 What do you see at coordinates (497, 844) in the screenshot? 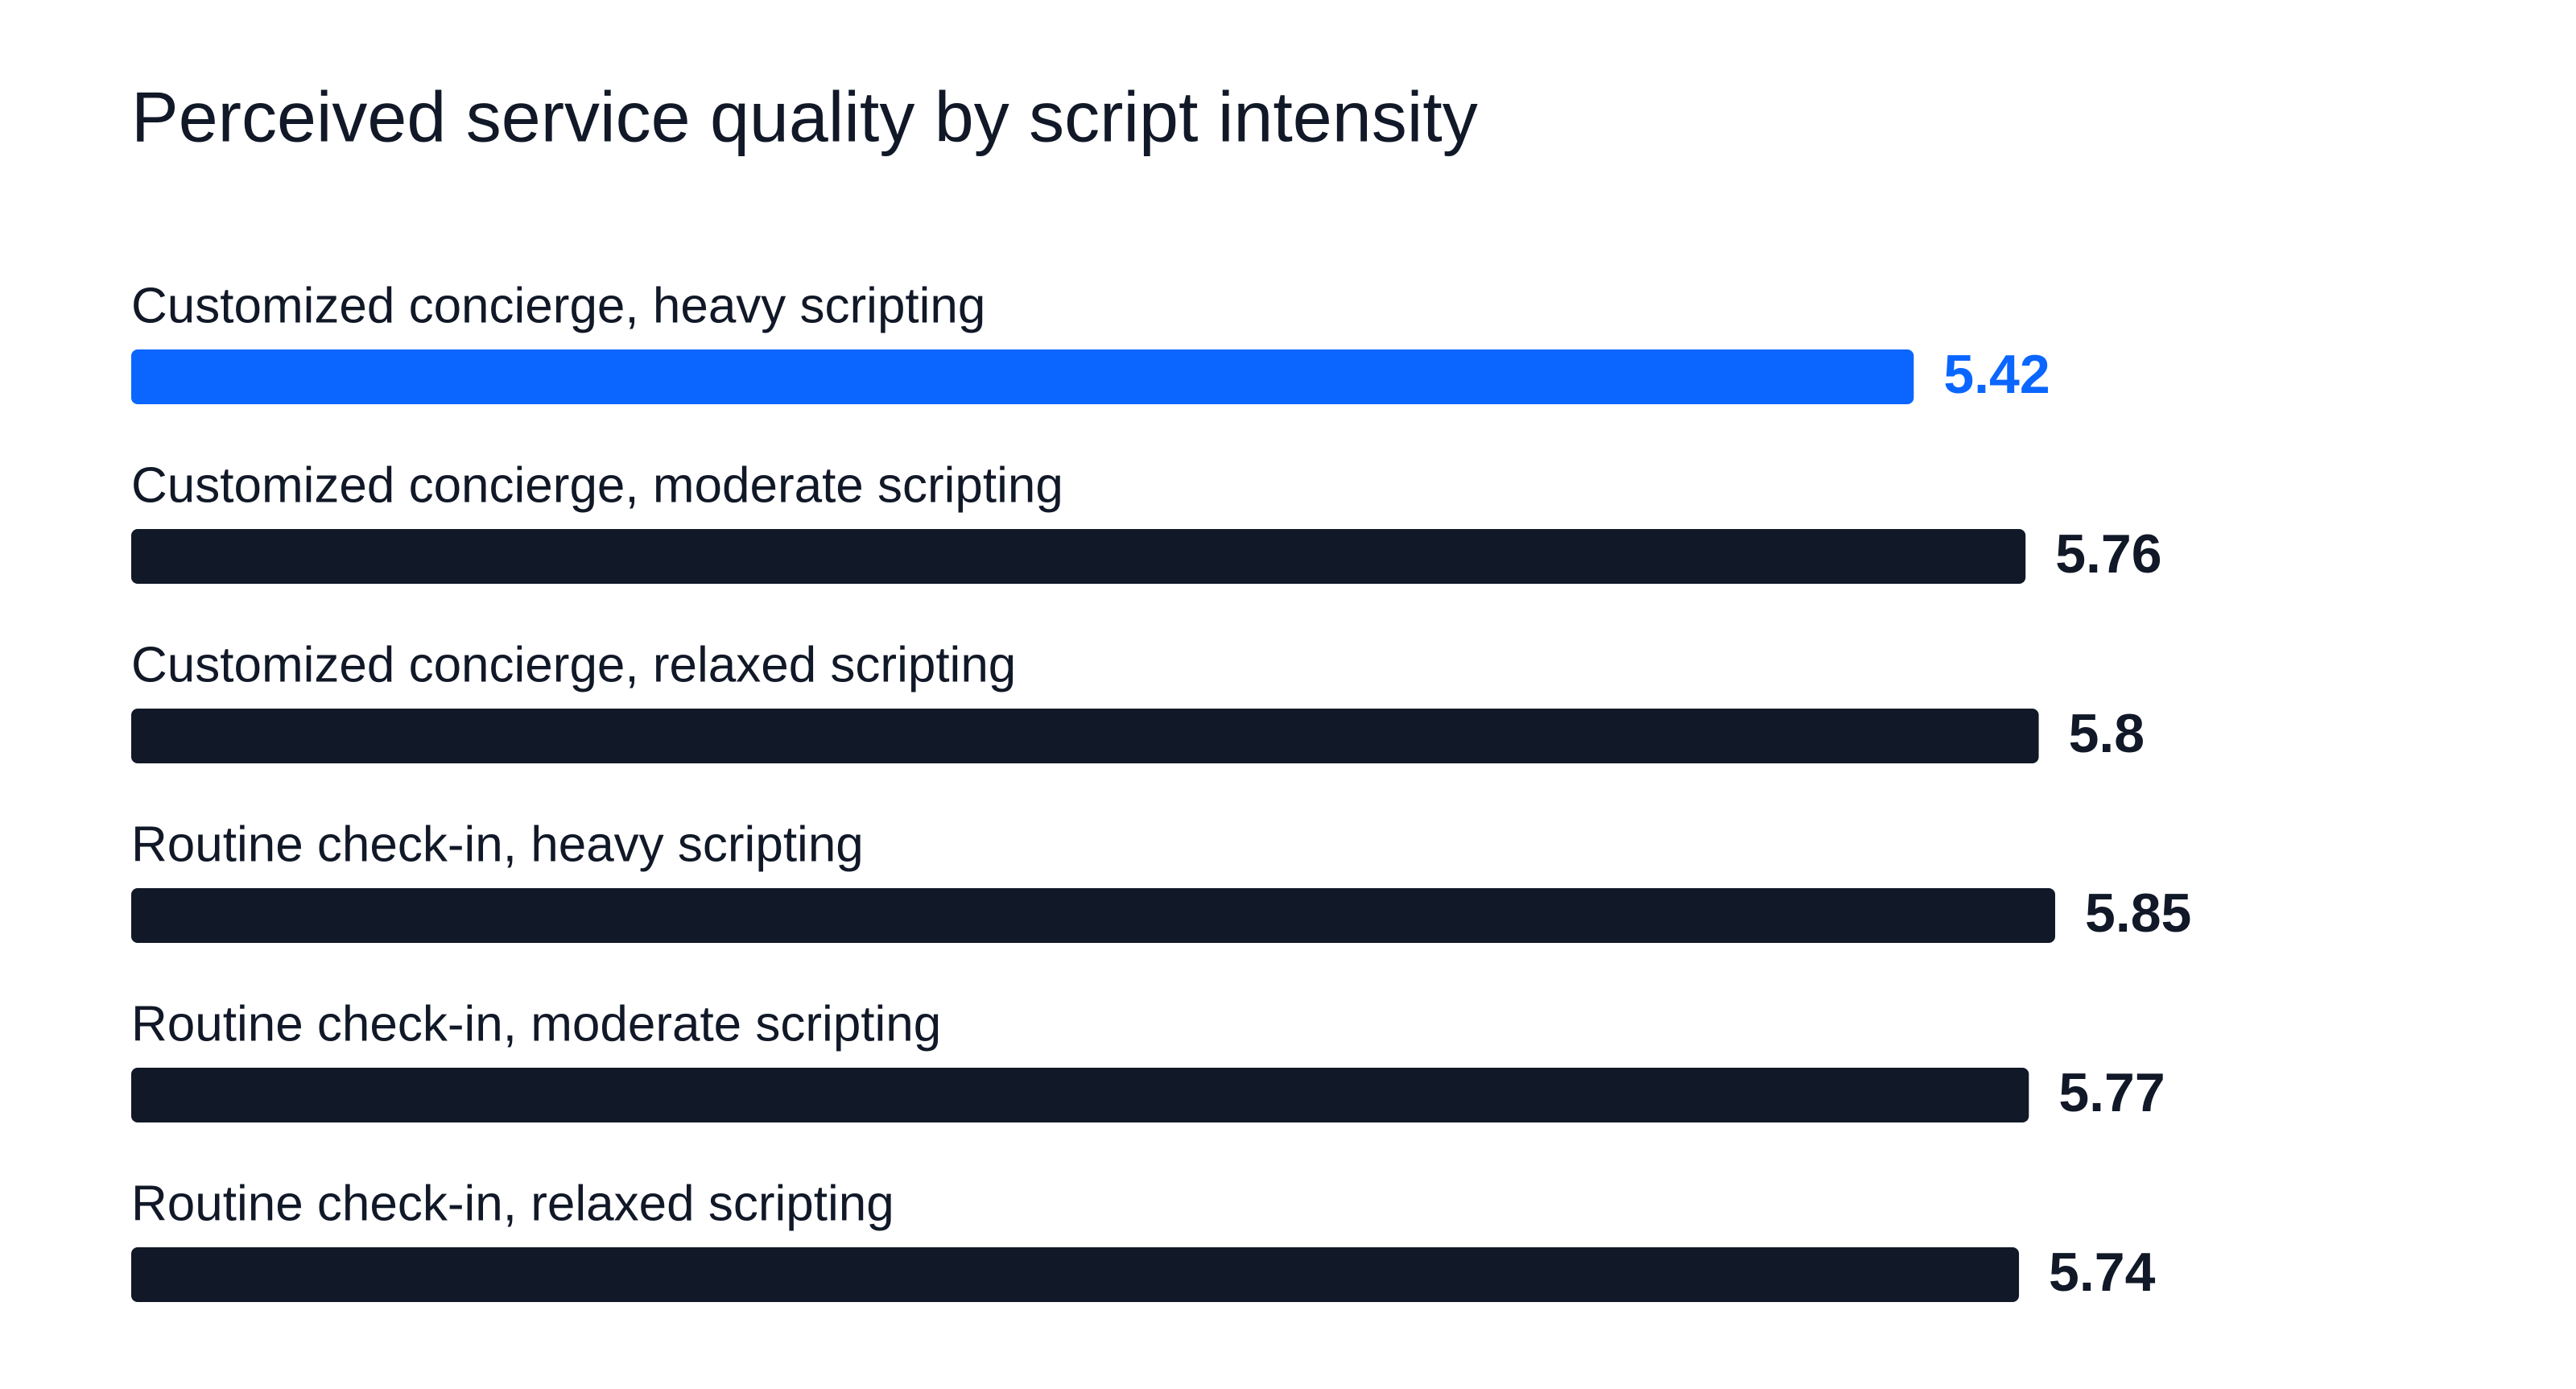
I see `category-label: Routine check-in, heavy scripting` at bounding box center [497, 844].